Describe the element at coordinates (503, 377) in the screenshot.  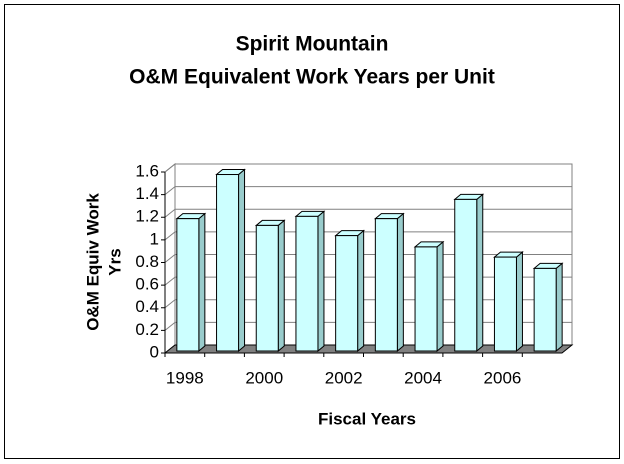
I see `x-tick-label: 2006` at that location.